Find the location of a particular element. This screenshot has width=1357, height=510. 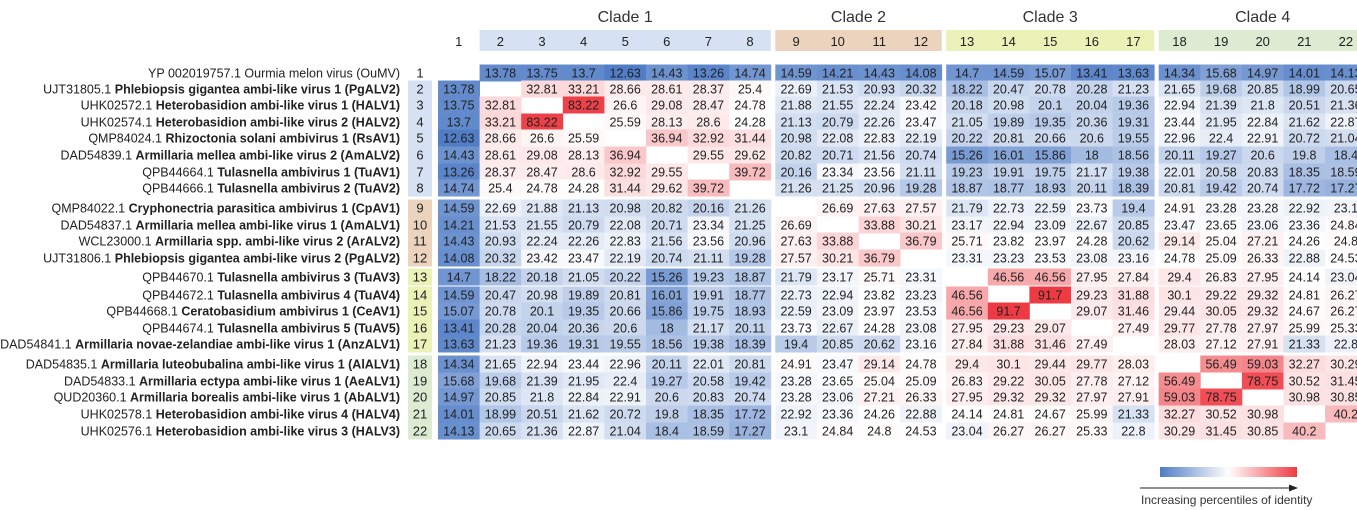

column-number-21: 21 is located at coordinates (1304, 41).